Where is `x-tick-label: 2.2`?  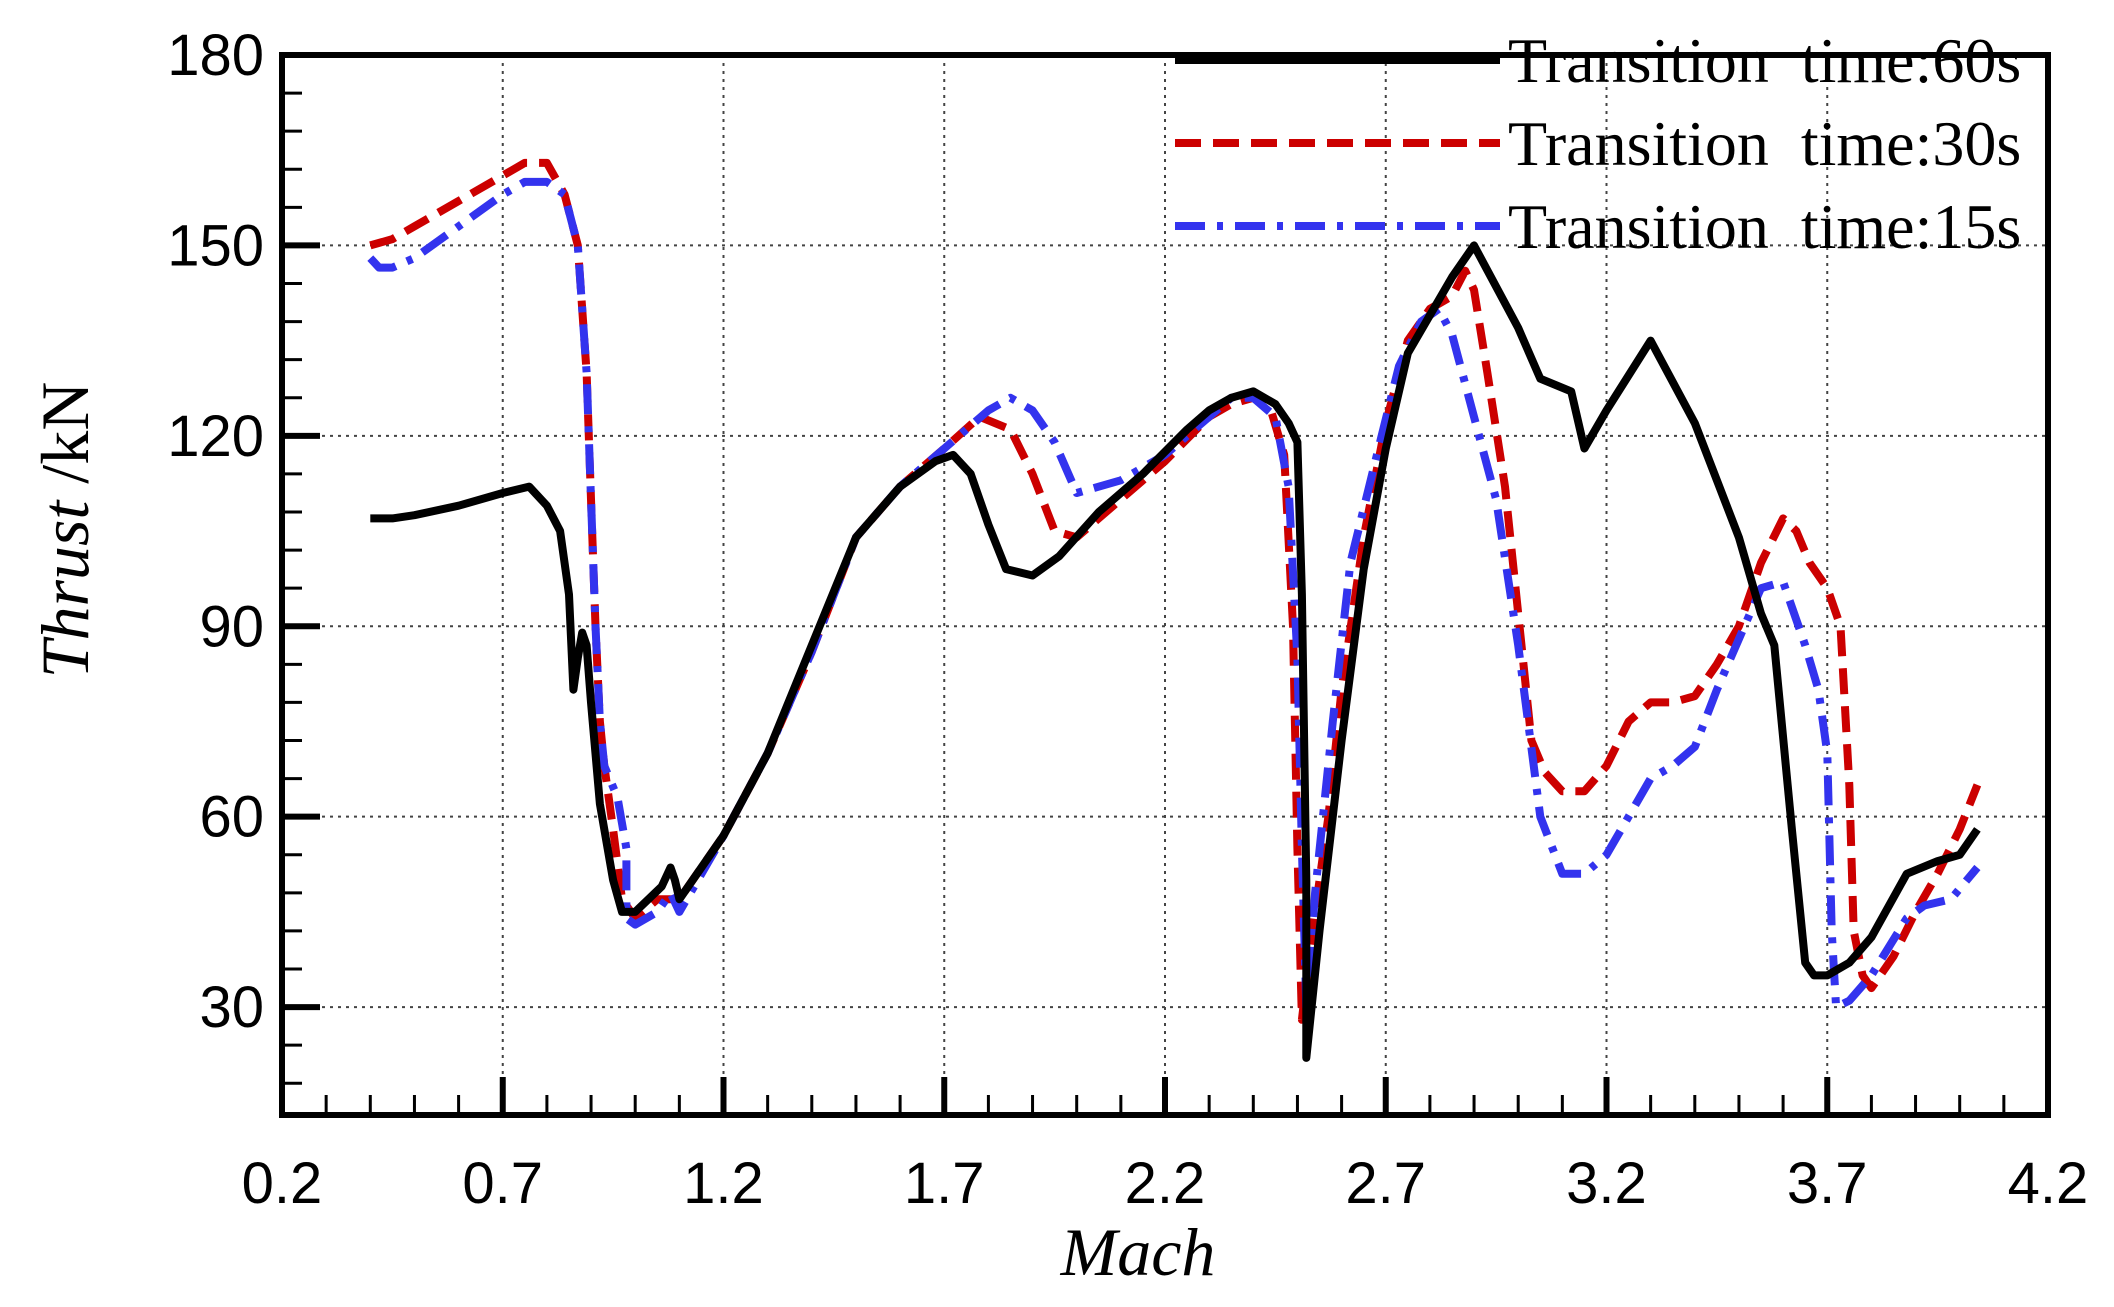
x-tick-label: 2.2 is located at coordinates (1165, 1183).